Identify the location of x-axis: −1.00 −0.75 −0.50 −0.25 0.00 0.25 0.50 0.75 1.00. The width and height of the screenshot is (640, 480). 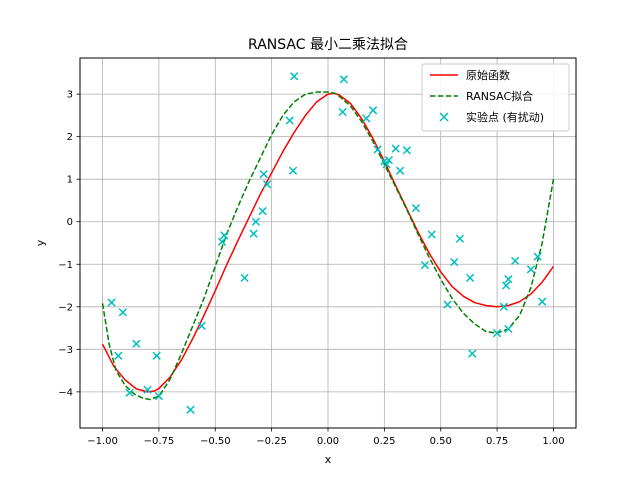
(326, 437).